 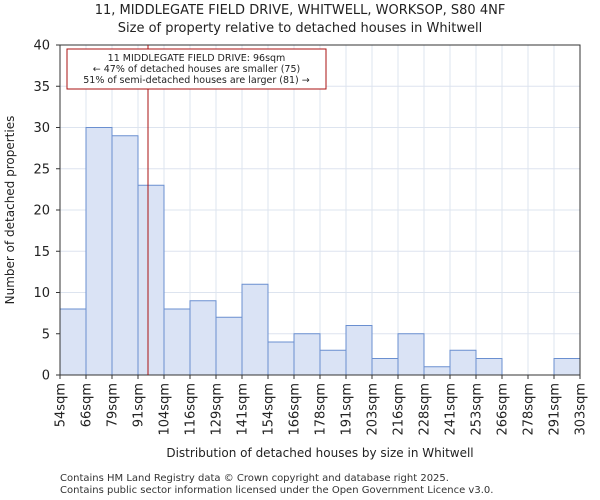 What do you see at coordinates (555, 409) in the screenshot?
I see `x-tick-label-291sqm: 291sqm` at bounding box center [555, 409].